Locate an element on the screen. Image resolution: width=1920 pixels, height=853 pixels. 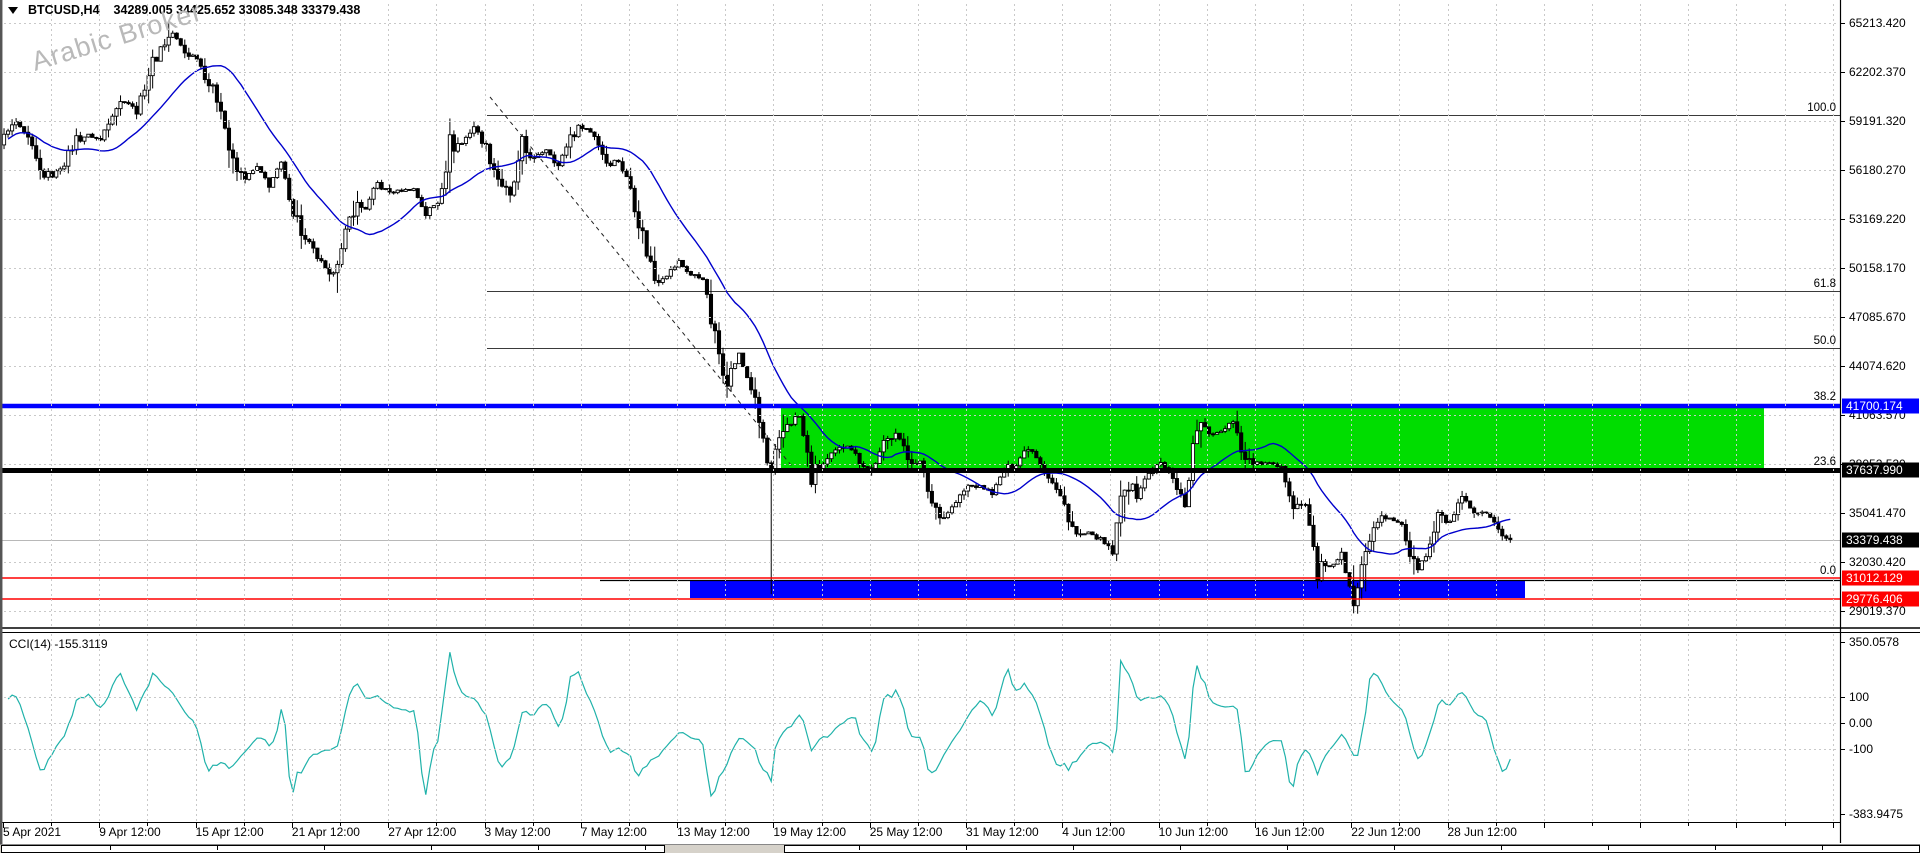
fib-label: 38.2 is located at coordinates (1825, 397).